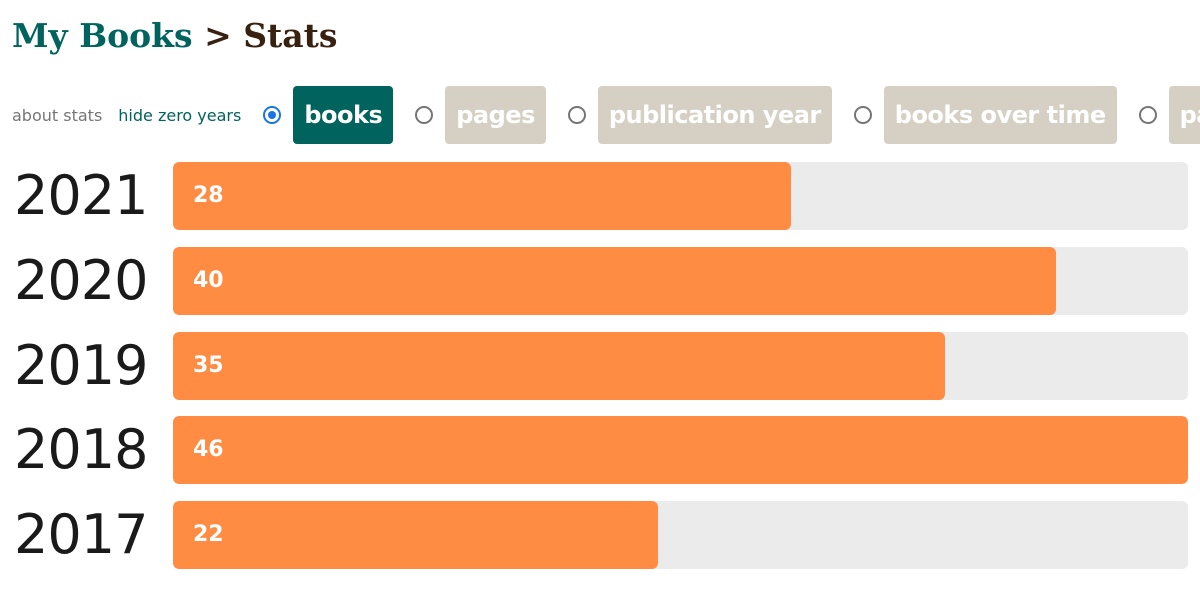  I want to click on year-label: 2019, so click(81, 365).